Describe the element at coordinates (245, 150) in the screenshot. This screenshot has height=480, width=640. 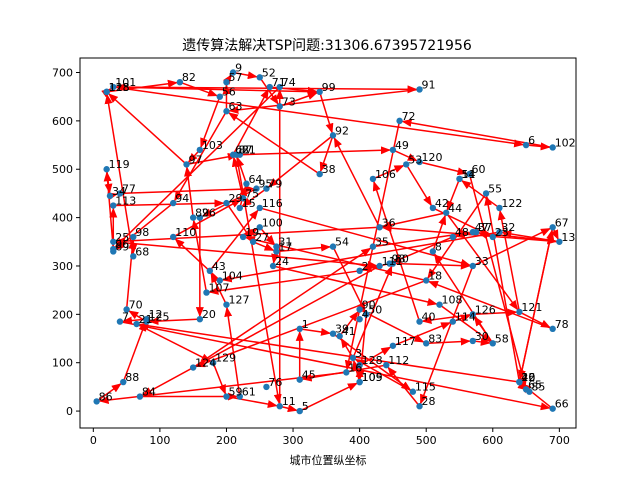
I see `city-label: 87` at that location.